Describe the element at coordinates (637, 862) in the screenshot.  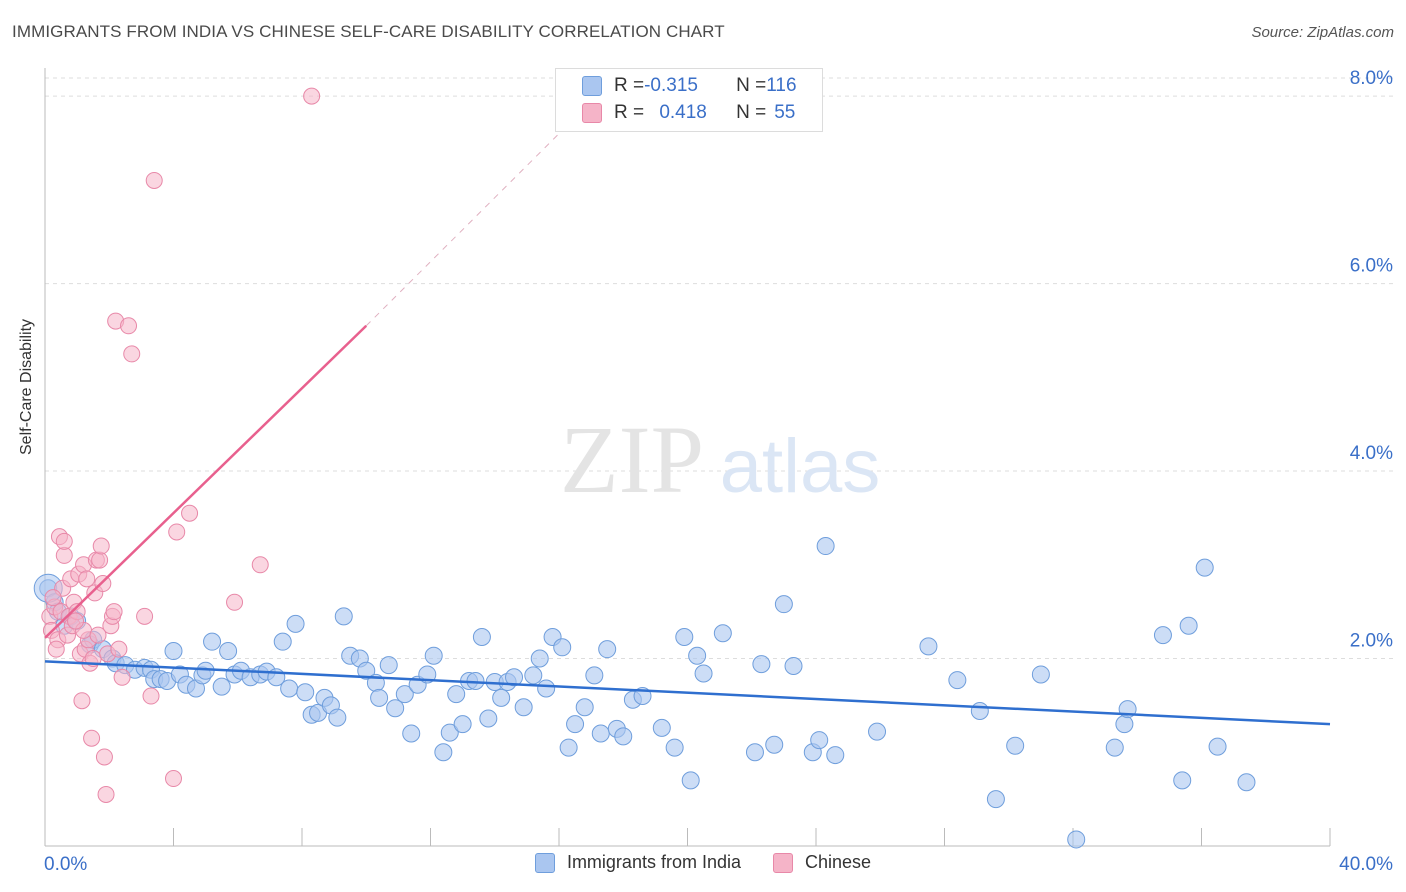
I see `legend-item-india: Immigrants from India` at that location.